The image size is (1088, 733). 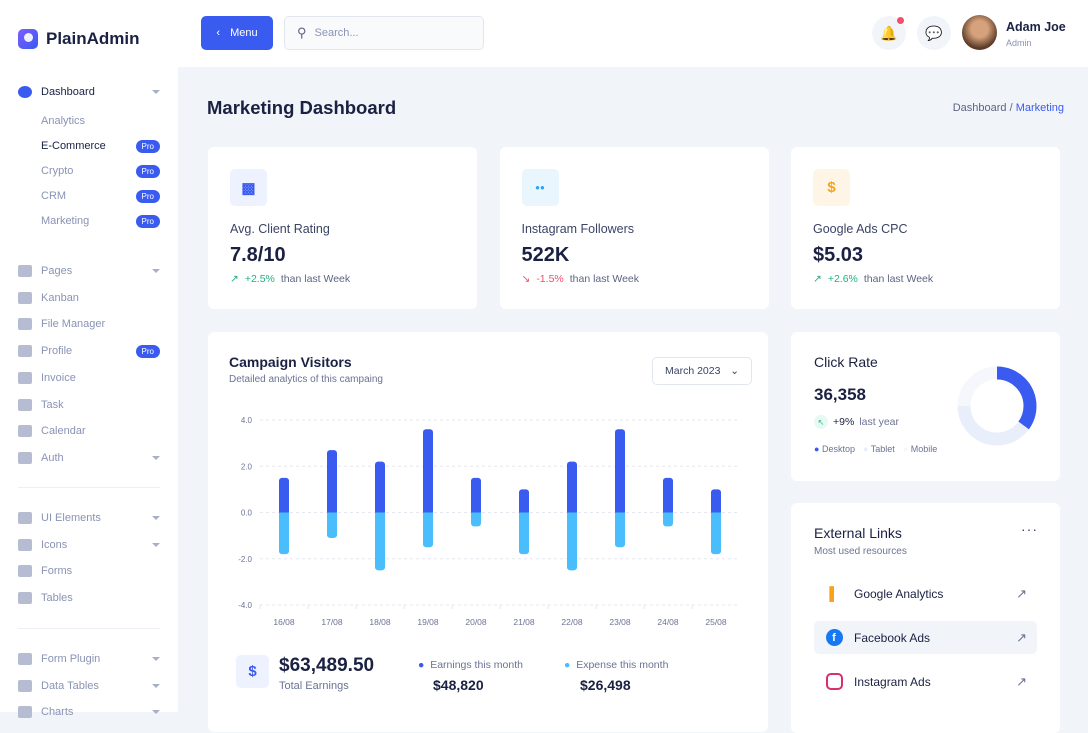 What do you see at coordinates (89, 659) in the screenshot?
I see `sidebar-item-form-plugin: Form Plugin` at bounding box center [89, 659].